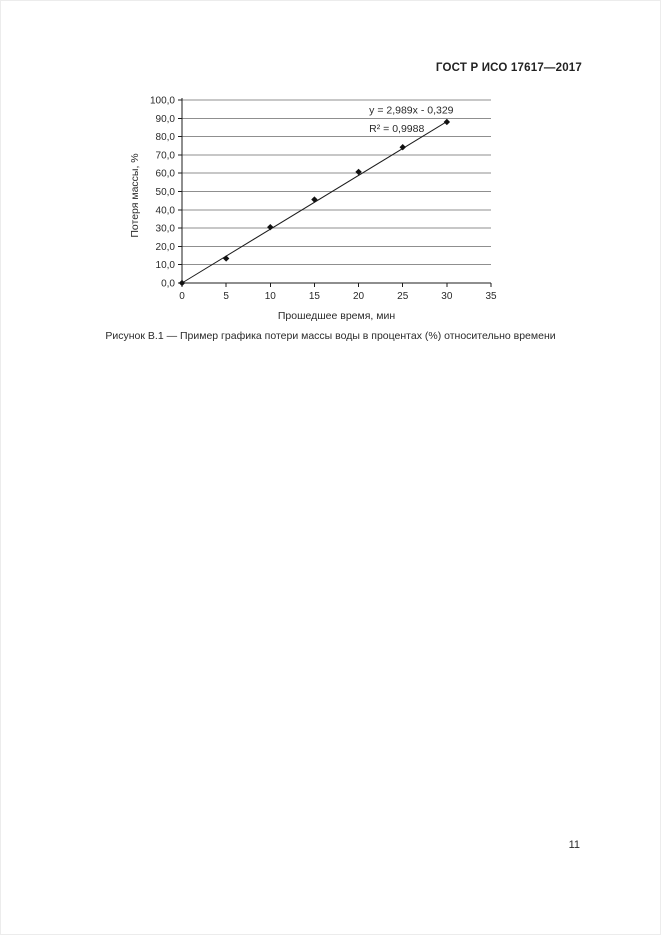 This screenshot has height=935, width=661. What do you see at coordinates (166, 155) in the screenshot?
I see `svg-text: 70,0` at bounding box center [166, 155].